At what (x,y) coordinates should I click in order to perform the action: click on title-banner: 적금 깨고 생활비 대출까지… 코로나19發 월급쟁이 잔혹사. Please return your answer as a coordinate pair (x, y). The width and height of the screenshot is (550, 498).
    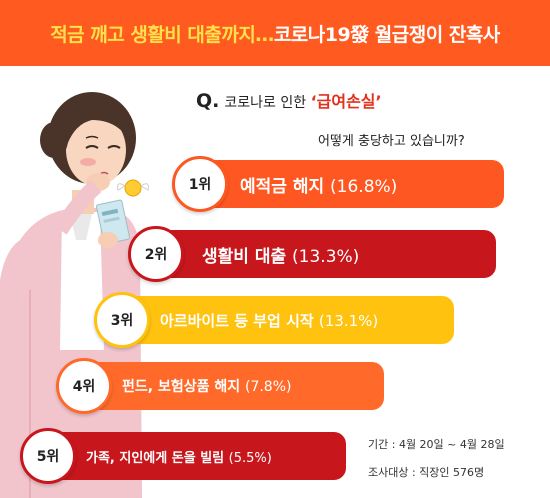
    Looking at the image, I should click on (275, 33).